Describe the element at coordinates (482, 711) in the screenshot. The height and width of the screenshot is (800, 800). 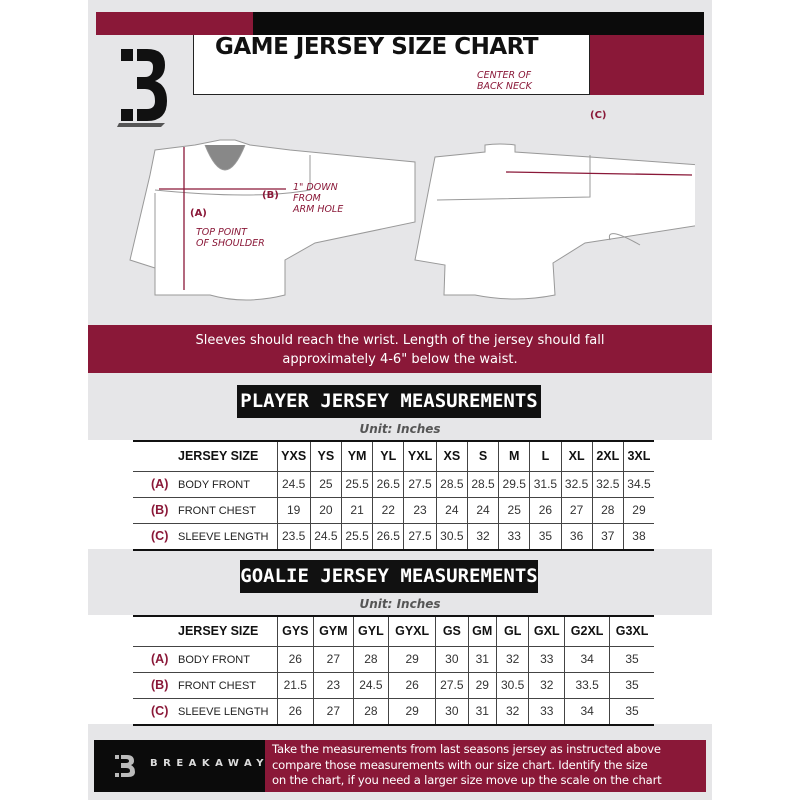
I see `table-cell: 31` at that location.